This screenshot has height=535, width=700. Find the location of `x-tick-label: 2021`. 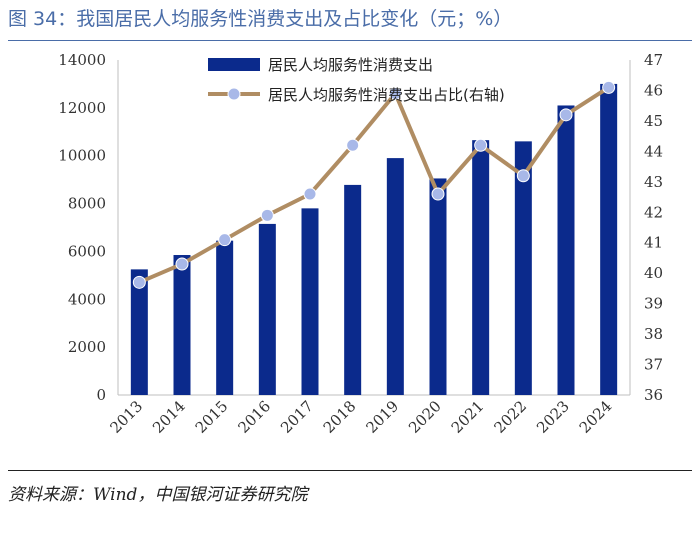

x-tick-label: 2021 is located at coordinates (468, 417).